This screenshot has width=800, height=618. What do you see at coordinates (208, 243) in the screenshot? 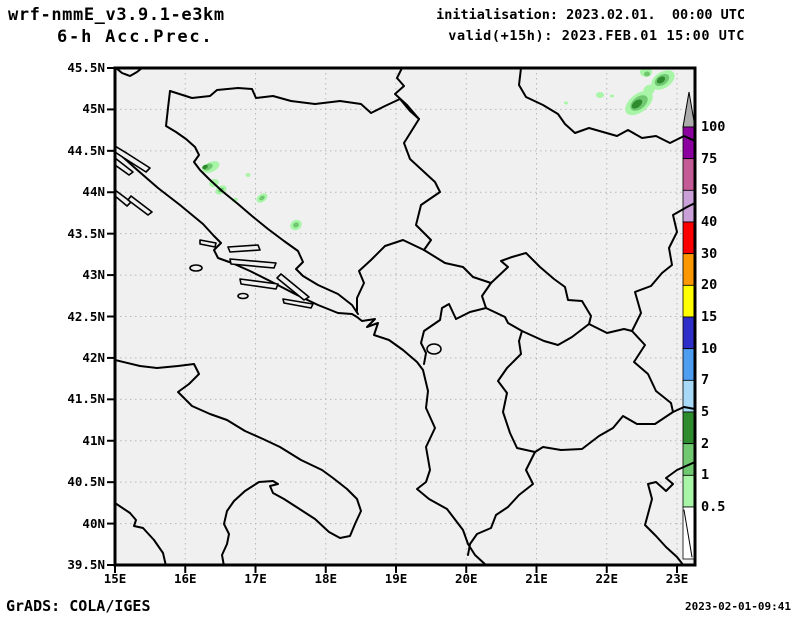
I see `island-solta` at bounding box center [208, 243].